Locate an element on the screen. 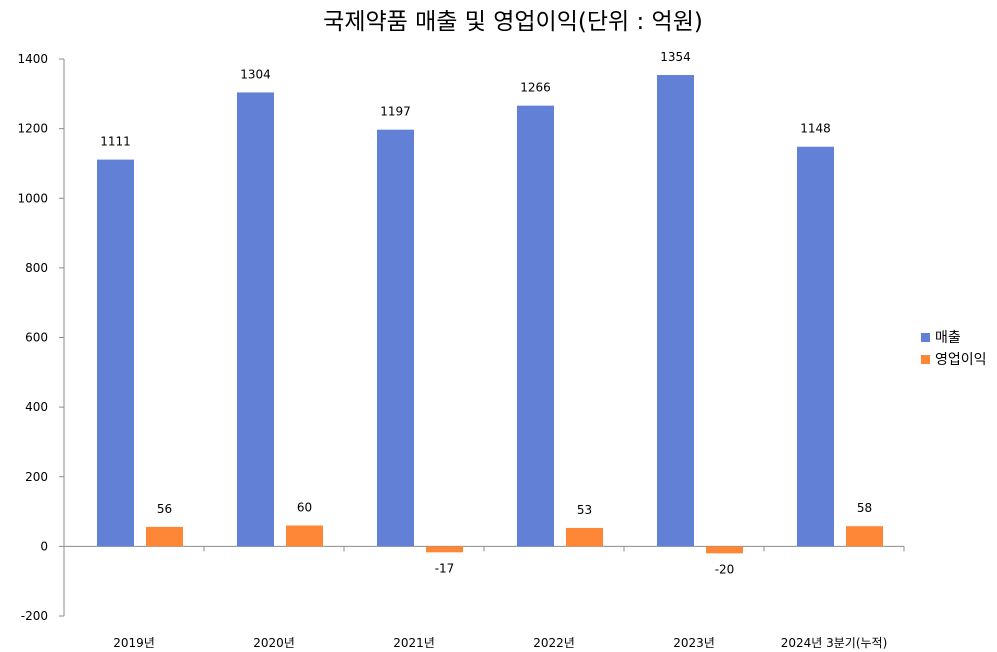 The width and height of the screenshot is (997, 652). legend-label: 영업이익 is located at coordinates (961, 360).